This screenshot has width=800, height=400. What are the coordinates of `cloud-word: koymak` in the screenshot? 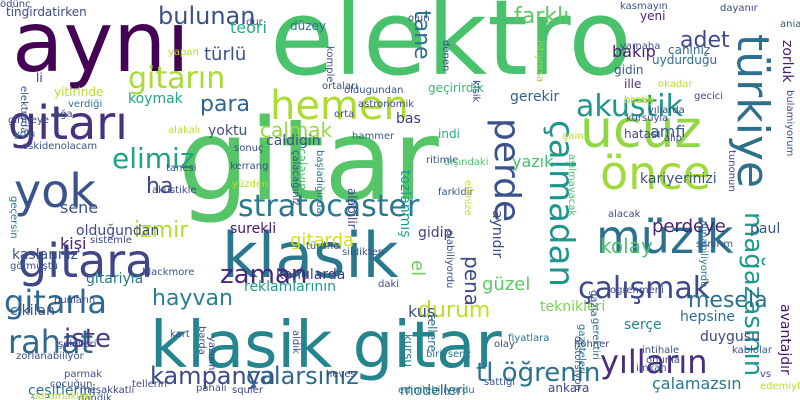 It's located at (155, 99).